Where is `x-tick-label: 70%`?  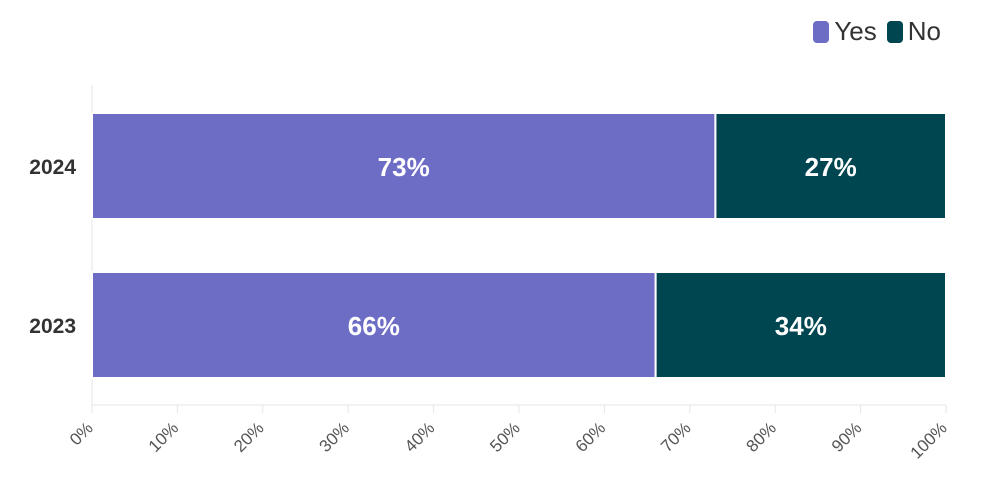 x-tick-label: 70% is located at coordinates (675, 436).